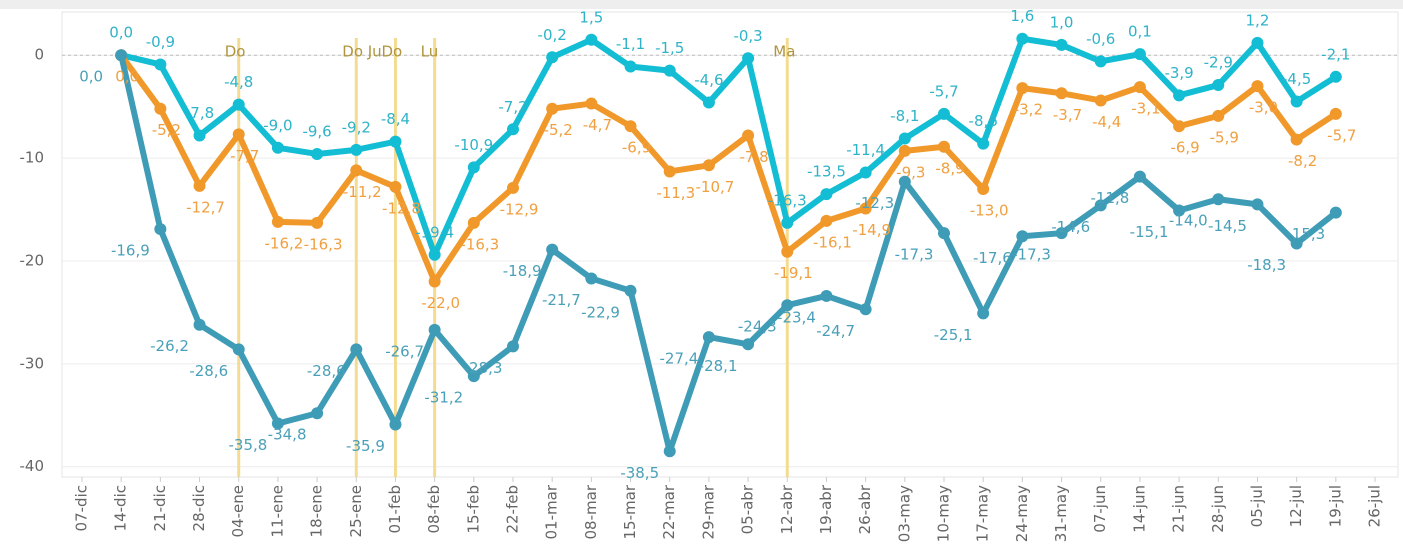  Describe the element at coordinates (1061, 513) in the screenshot. I see `x-tick-label: 31-may` at that location.